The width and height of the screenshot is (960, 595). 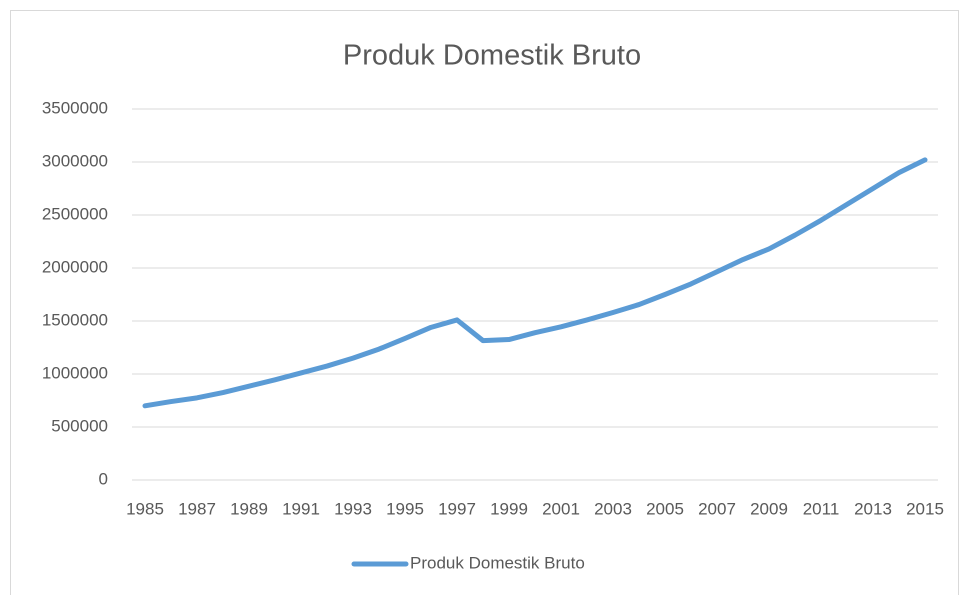 I want to click on x-tick-label: 2009, so click(x=769, y=508).